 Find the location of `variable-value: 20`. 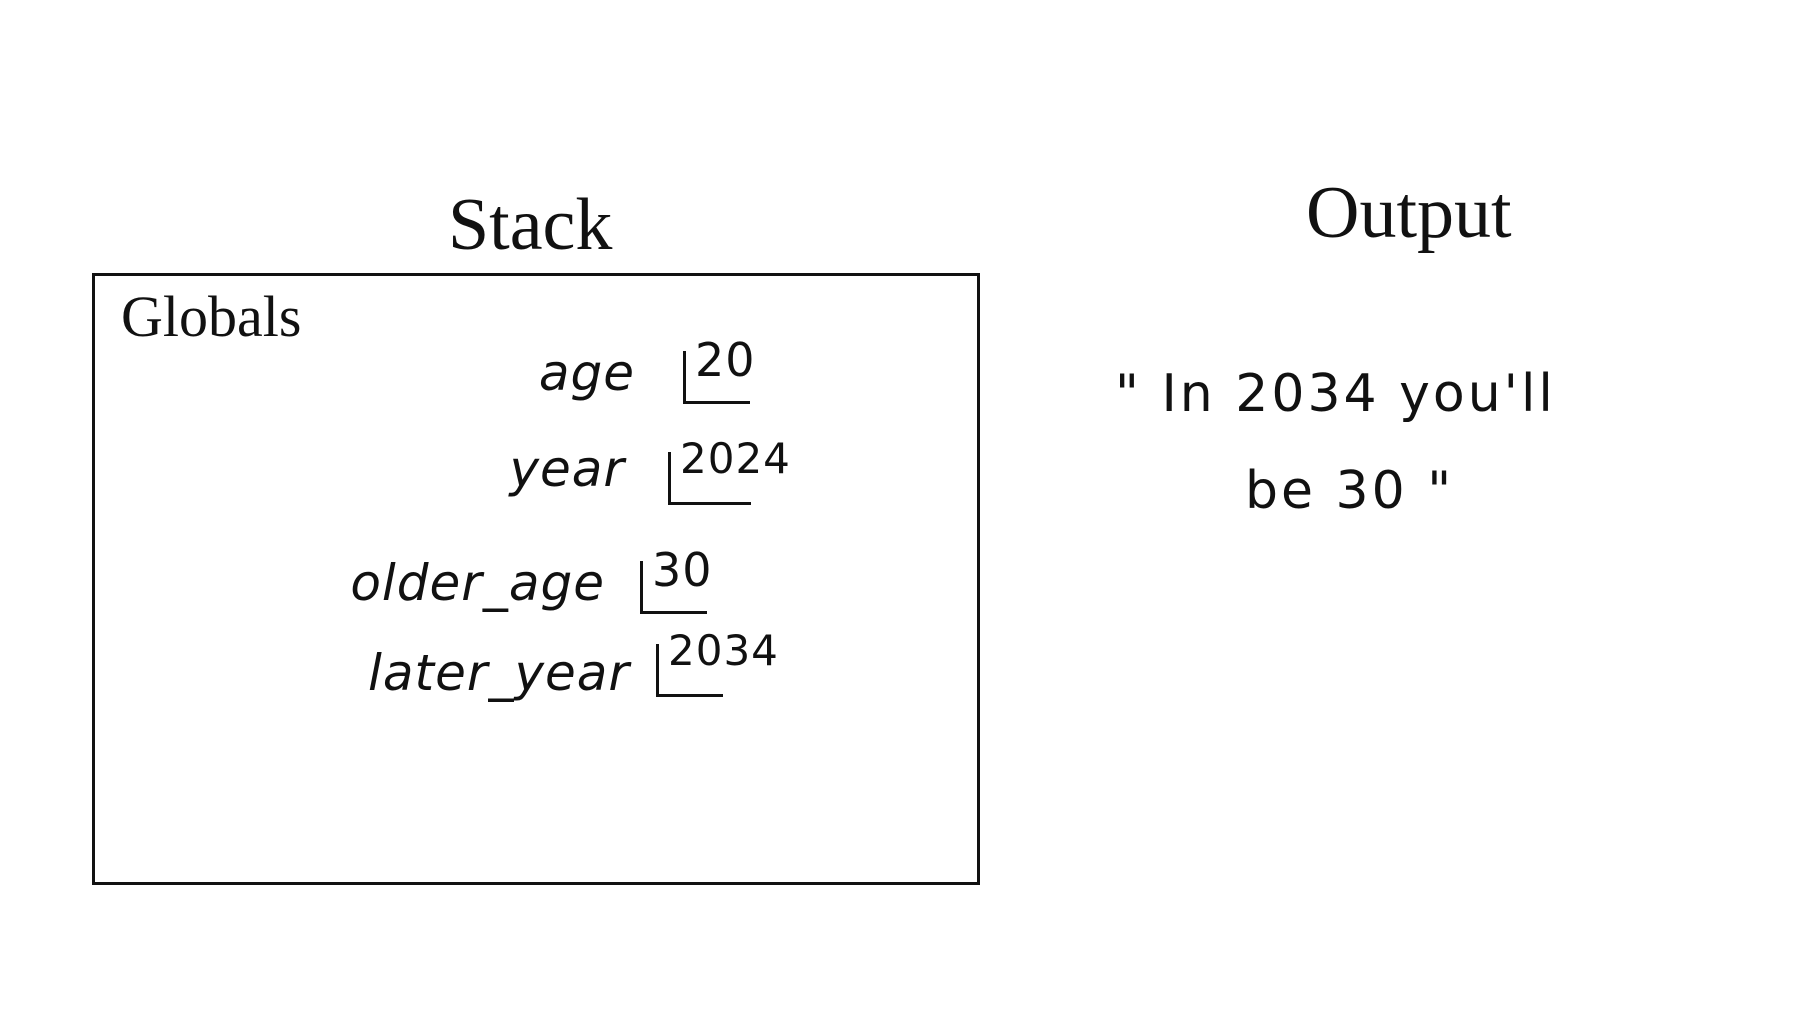

variable-value: 20 is located at coordinates (725, 360).